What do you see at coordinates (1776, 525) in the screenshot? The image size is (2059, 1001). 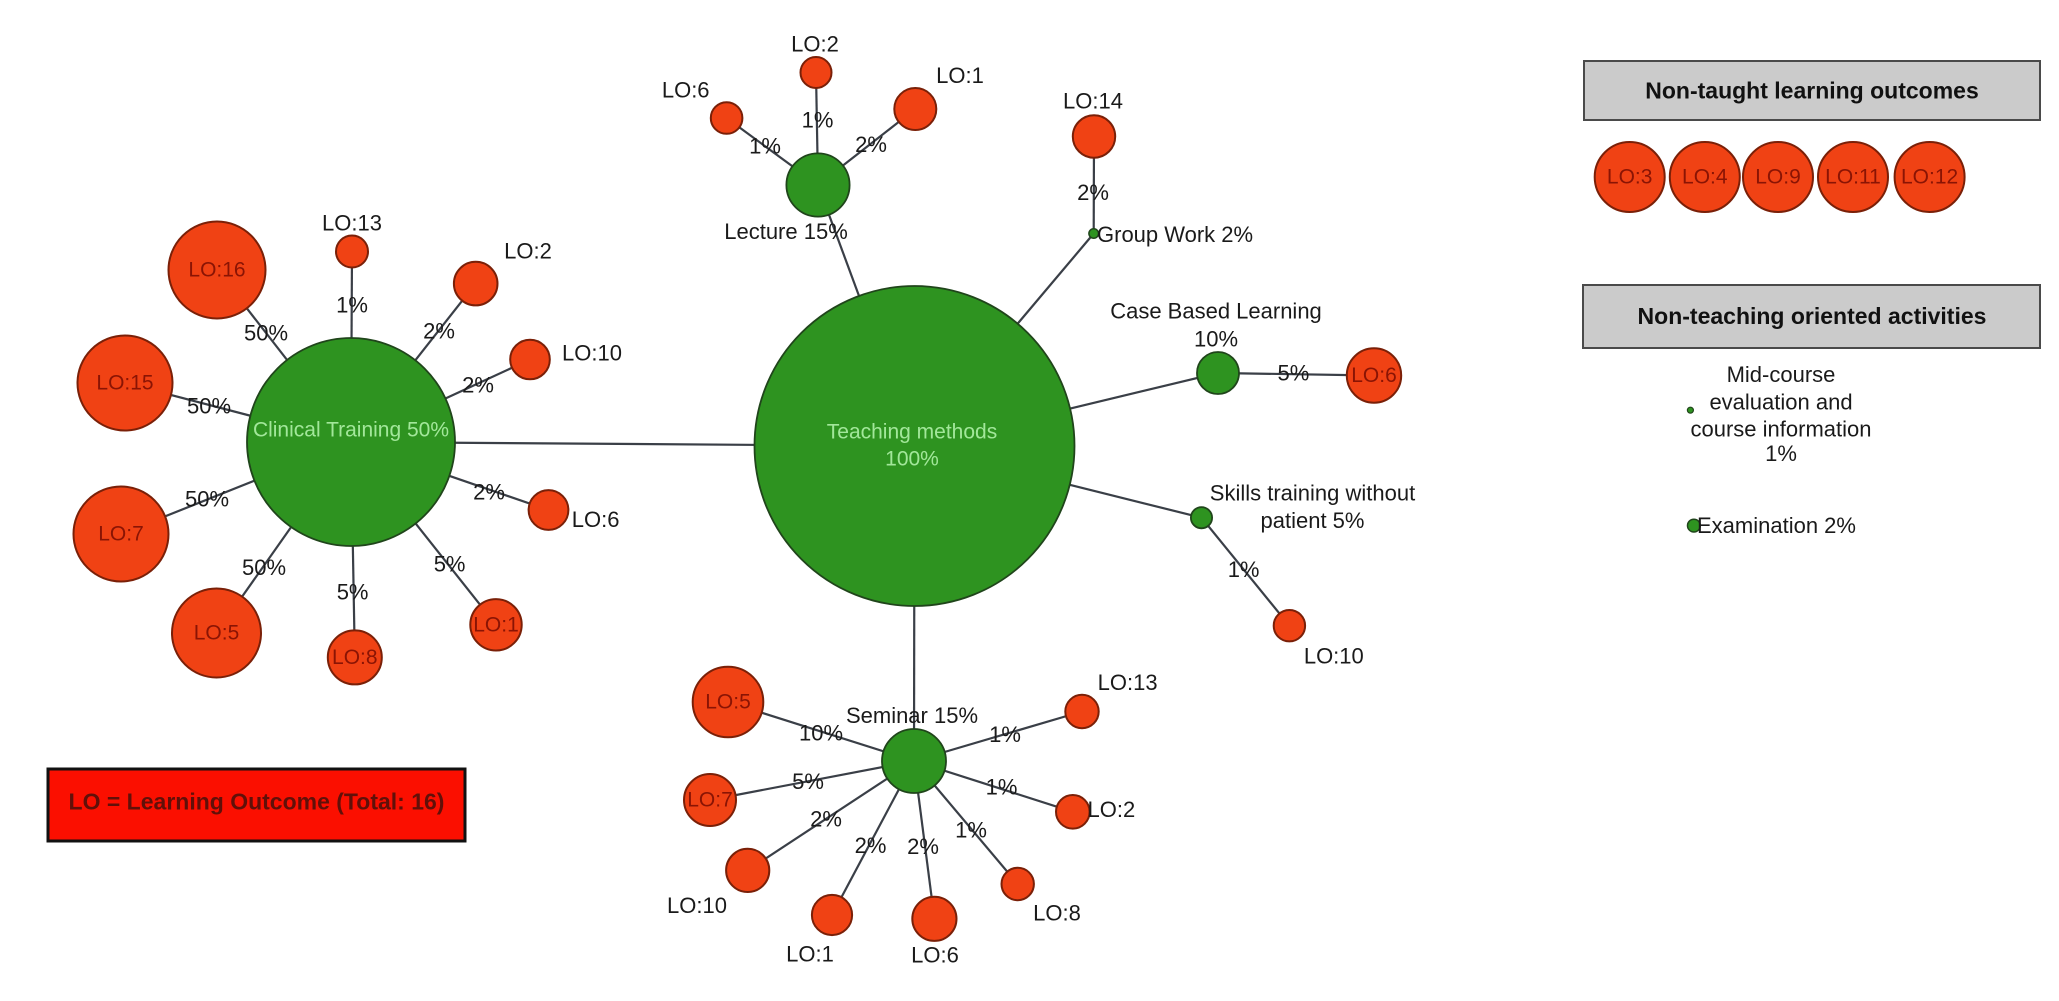 I see `svg-text: Examination 2%` at bounding box center [1776, 525].